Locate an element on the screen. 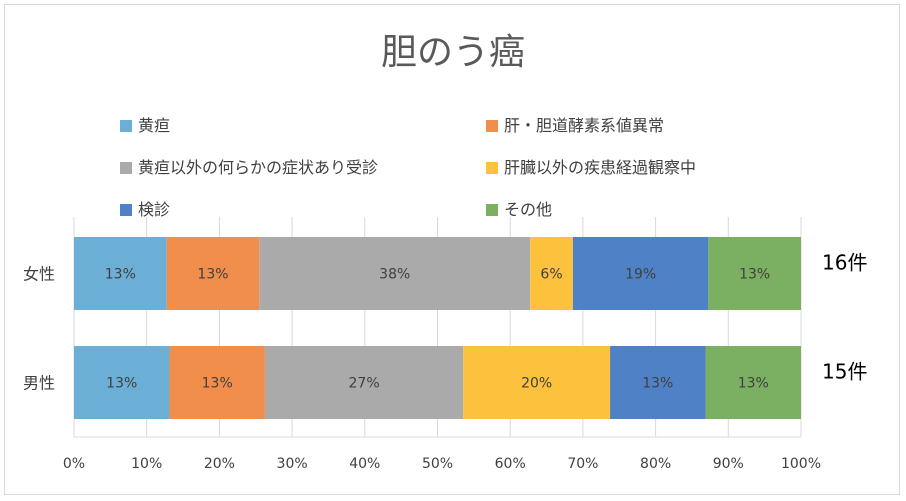 The width and height of the screenshot is (906, 501). legend-label: 検診 is located at coordinates (154, 209).